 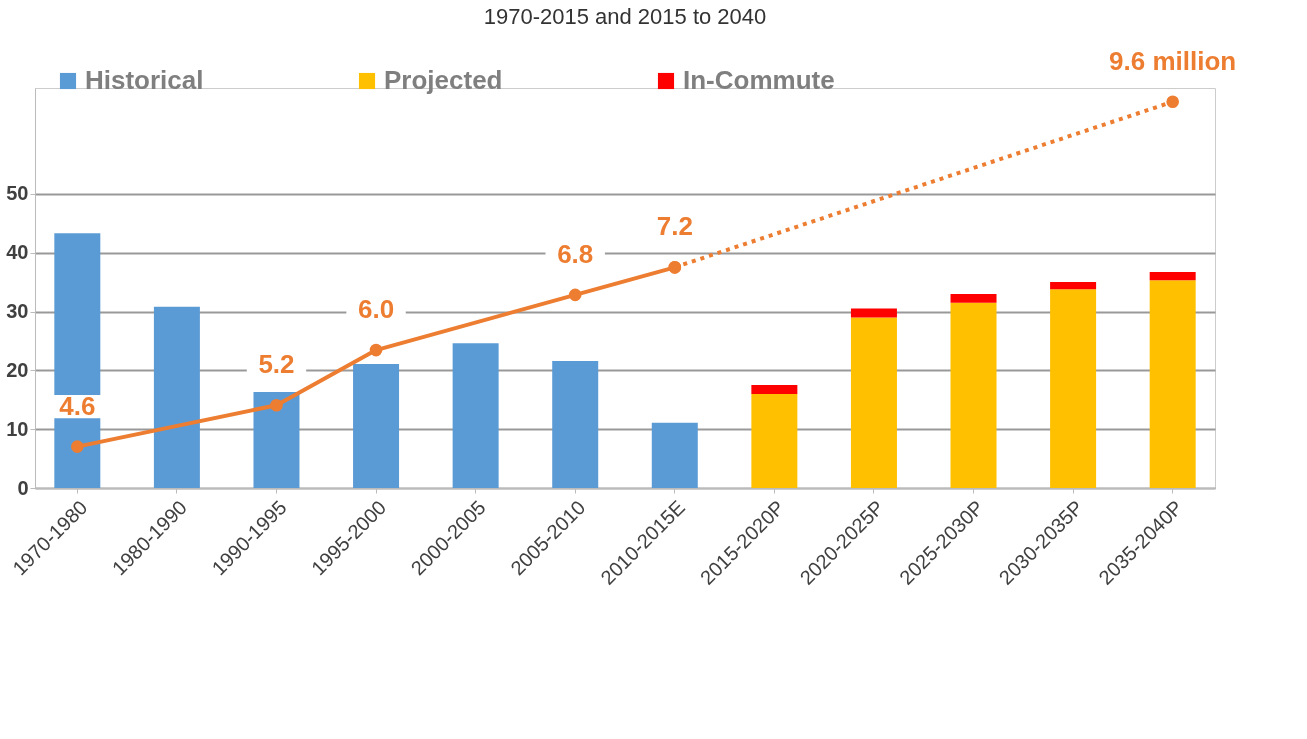 What do you see at coordinates (17, 428) in the screenshot?
I see `y-tick-label: 10` at bounding box center [17, 428].